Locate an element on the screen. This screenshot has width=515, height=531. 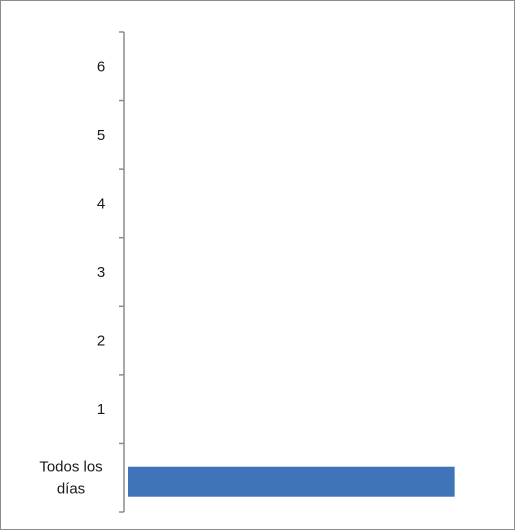
y-tick-label: Todos los días is located at coordinates (70, 478).